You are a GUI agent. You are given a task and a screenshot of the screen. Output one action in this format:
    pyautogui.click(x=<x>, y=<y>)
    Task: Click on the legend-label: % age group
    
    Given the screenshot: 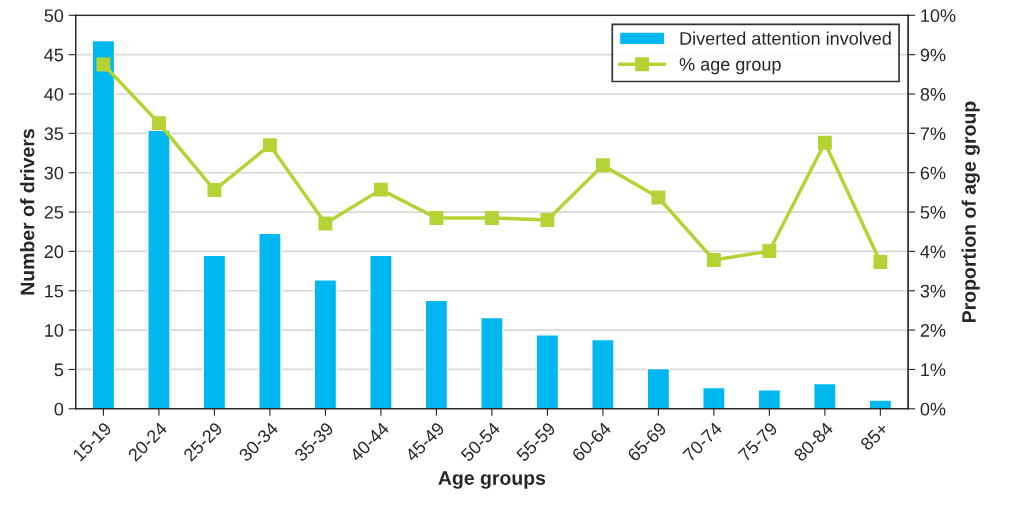 What is the action you would take?
    pyautogui.click(x=730, y=66)
    